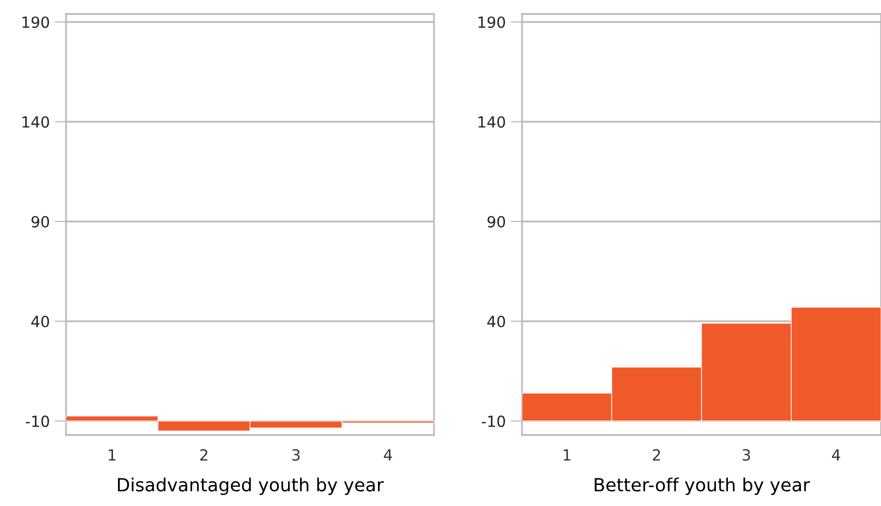 The width and height of the screenshot is (881, 506). I want to click on x-axis-title: Disadvantaged youth by year, so click(251, 487).